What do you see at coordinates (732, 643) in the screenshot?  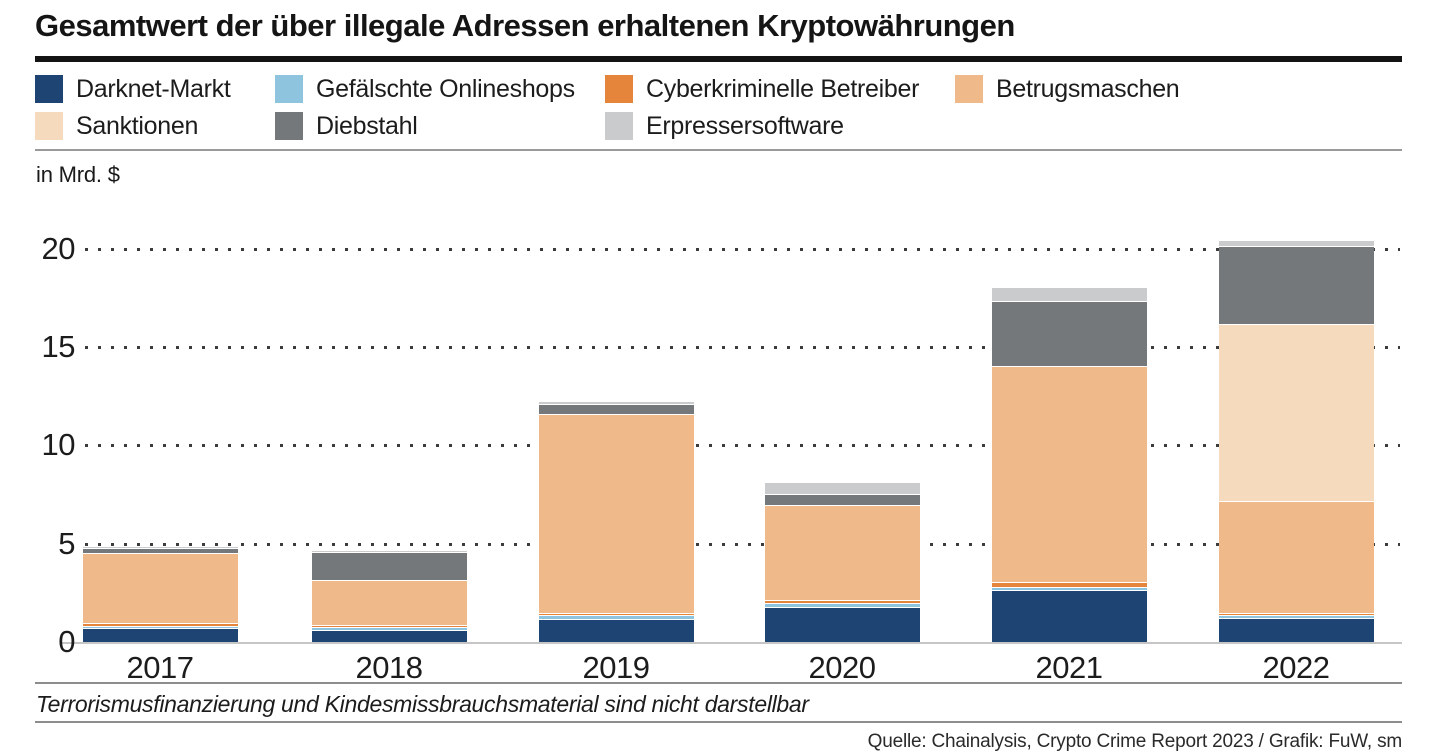 I see `x-axis-baseline` at bounding box center [732, 643].